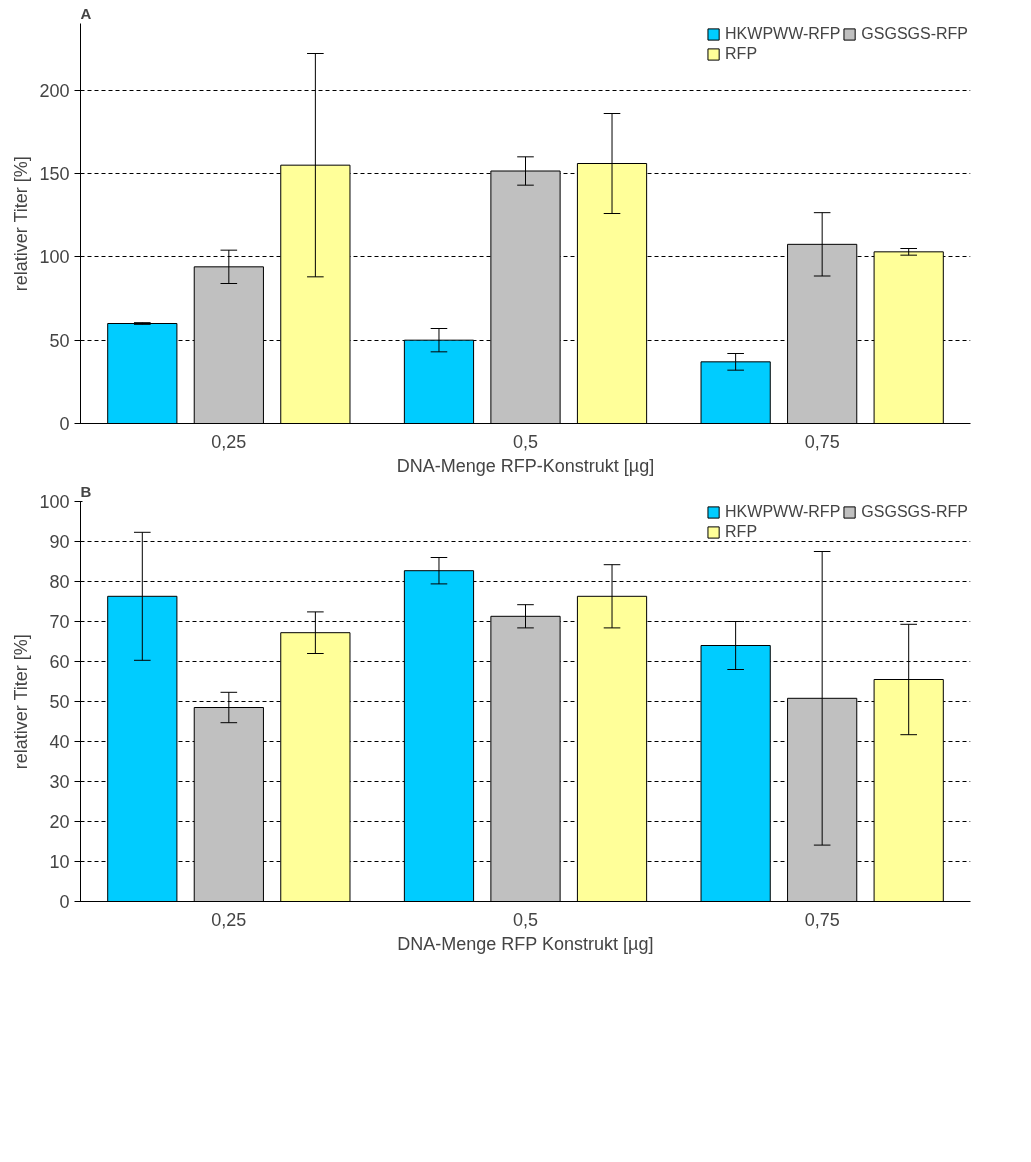 This screenshot has height=1162, width=1031. Describe the element at coordinates (525, 943) in the screenshot. I see `x-axis-title: DNA-Menge RFP Konstrukt [µg]` at that location.